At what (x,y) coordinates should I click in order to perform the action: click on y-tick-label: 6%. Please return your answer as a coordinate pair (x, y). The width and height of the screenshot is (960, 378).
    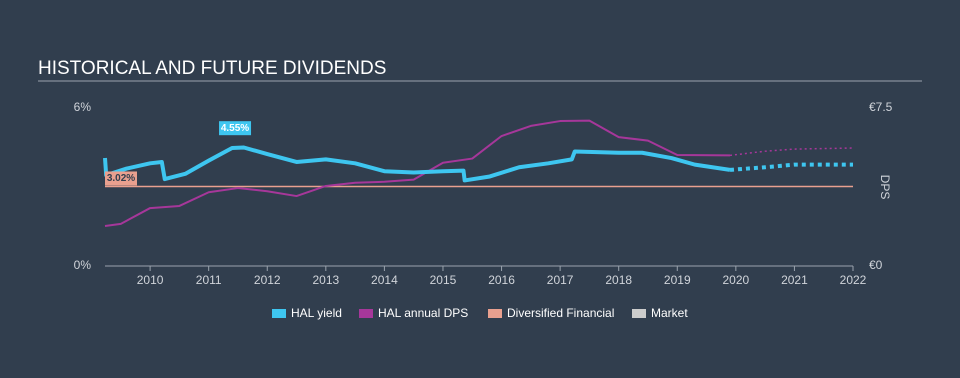
    Looking at the image, I should click on (83, 107).